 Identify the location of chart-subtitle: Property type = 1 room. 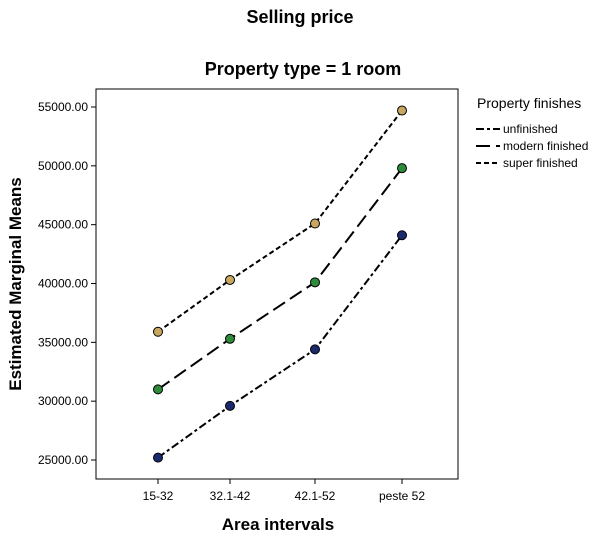
(303, 69).